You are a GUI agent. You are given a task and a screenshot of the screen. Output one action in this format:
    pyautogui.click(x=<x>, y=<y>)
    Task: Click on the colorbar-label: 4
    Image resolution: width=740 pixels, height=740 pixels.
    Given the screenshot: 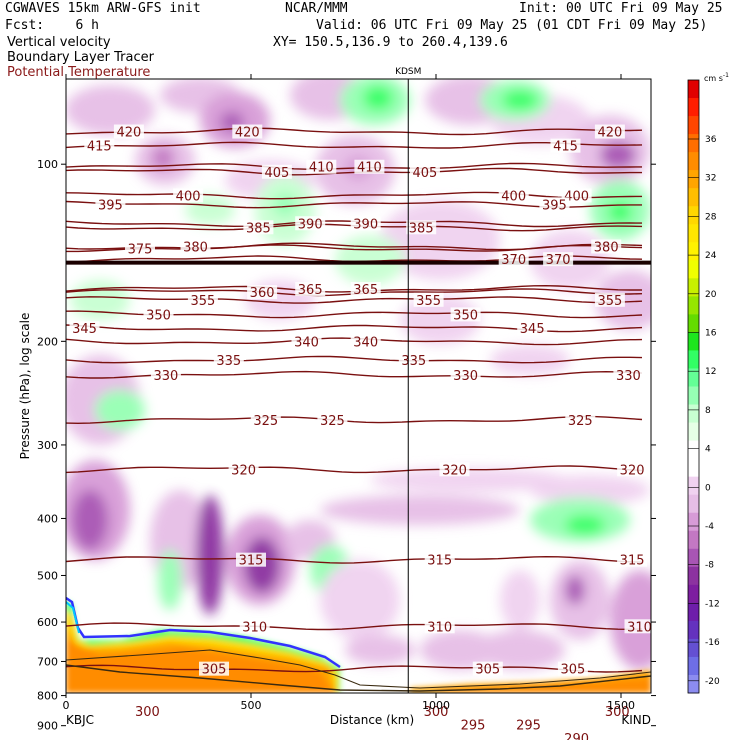 What is the action you would take?
    pyautogui.click(x=708, y=450)
    